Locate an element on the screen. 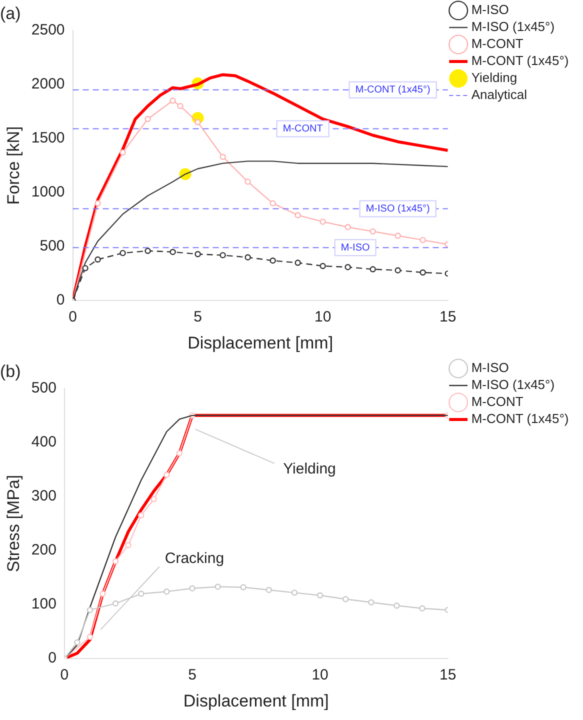 Image resolution: width=583 pixels, height=720 pixels. y-tick-label: 2000 is located at coordinates (48, 84).